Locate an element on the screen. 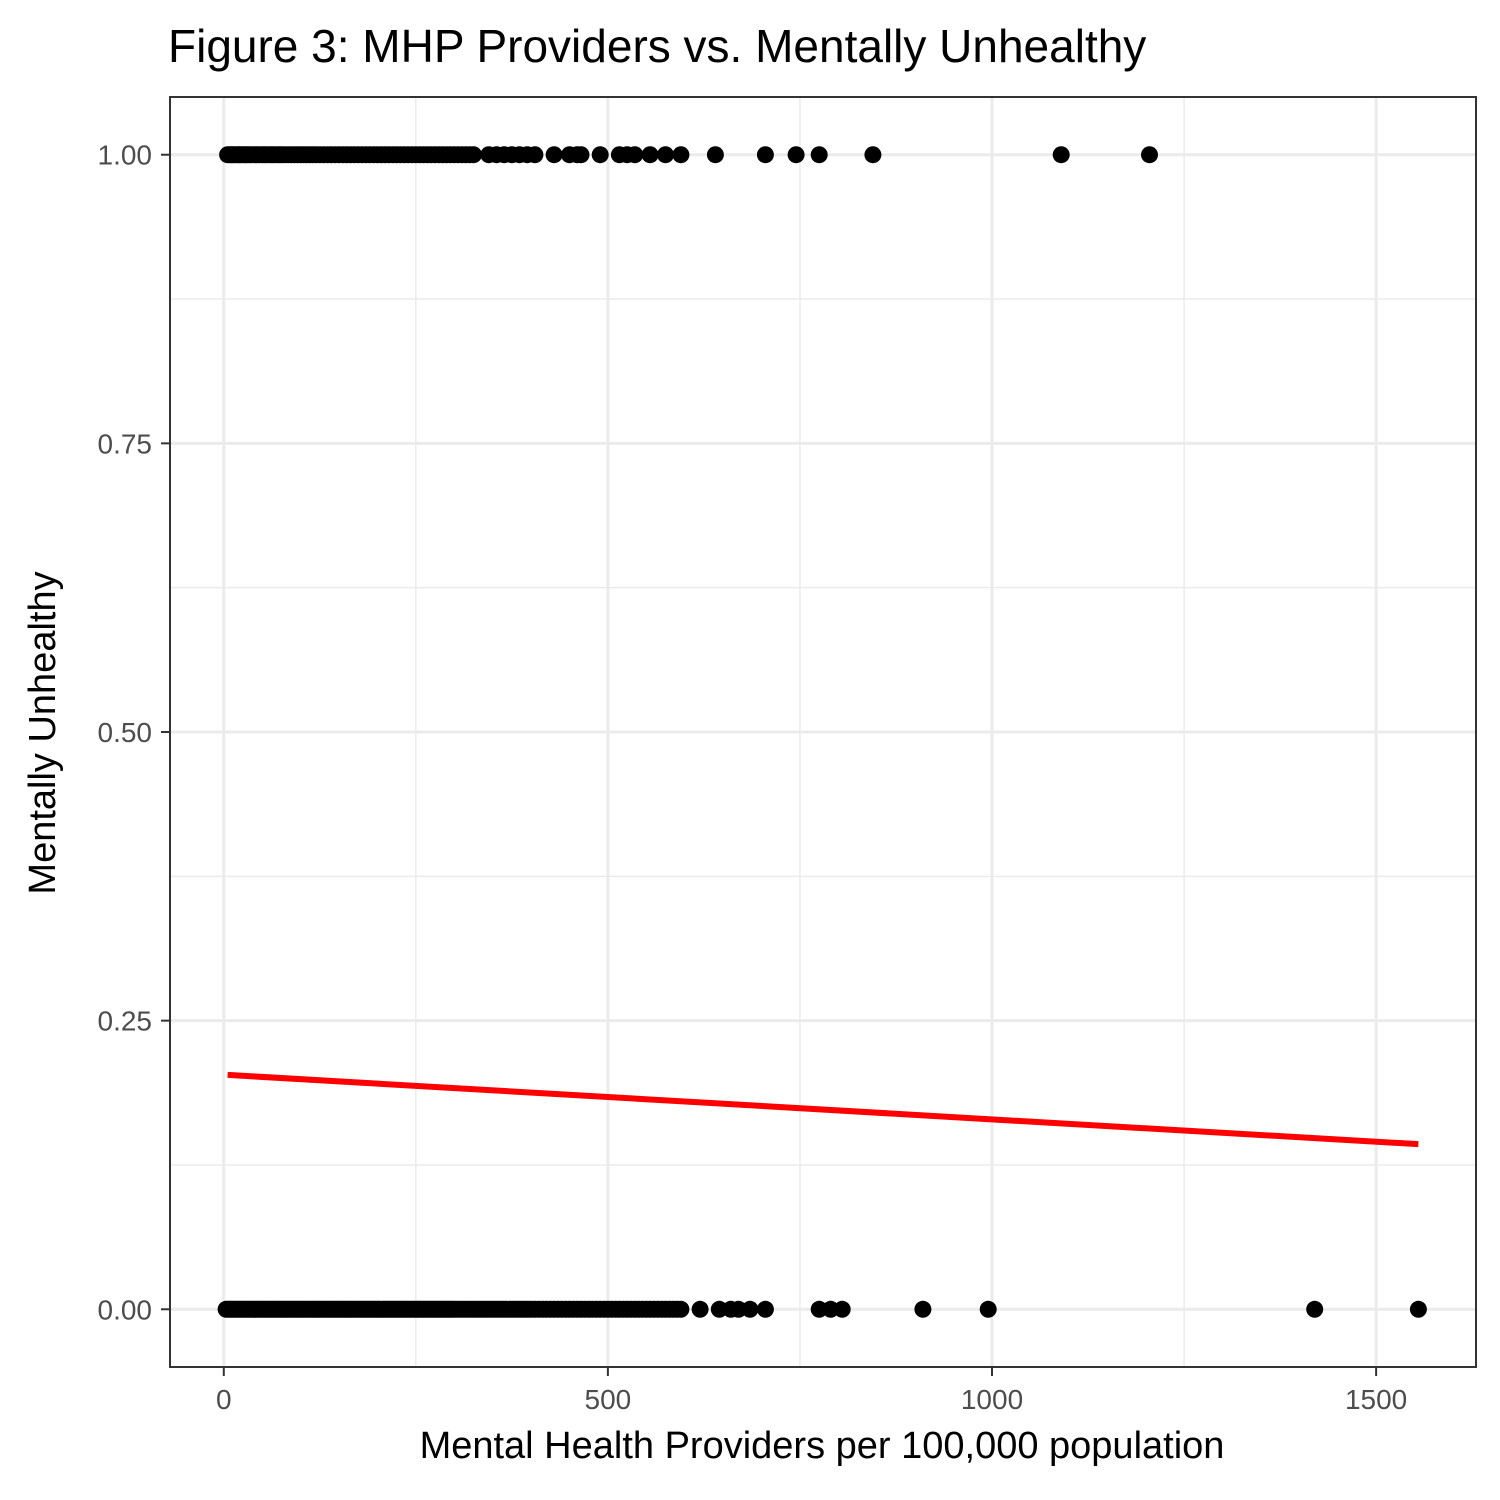 The height and width of the screenshot is (1500, 1500). y-axis: 0.00 0.25 0.50 0.75 1.00 is located at coordinates (134, 732).